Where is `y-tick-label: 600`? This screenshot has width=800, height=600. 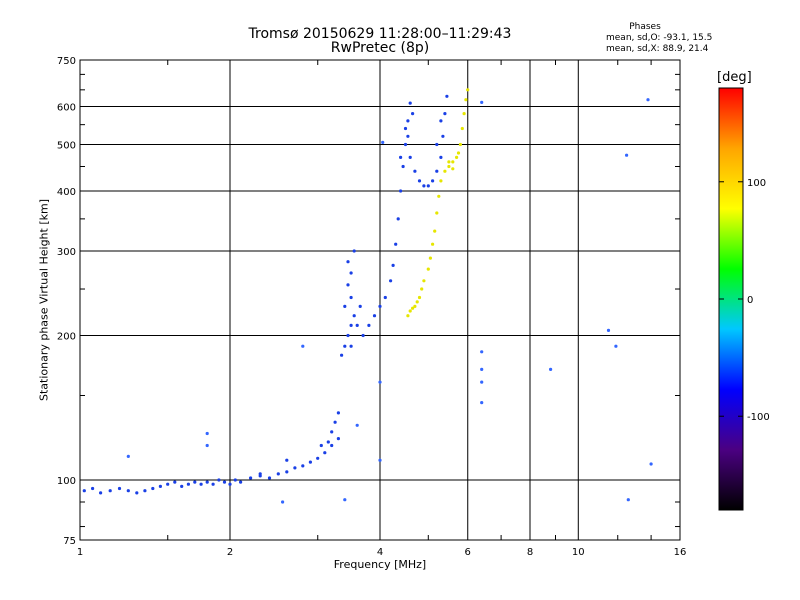
y-tick-label: 600 is located at coordinates (66, 108).